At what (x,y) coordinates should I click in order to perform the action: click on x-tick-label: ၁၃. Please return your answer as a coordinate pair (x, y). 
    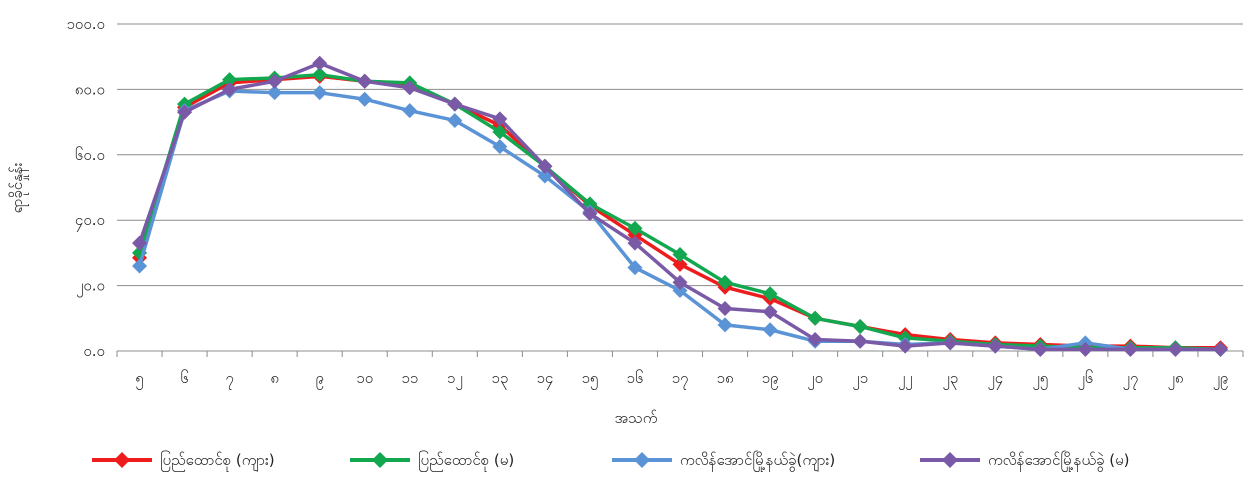
    Looking at the image, I should click on (499, 379).